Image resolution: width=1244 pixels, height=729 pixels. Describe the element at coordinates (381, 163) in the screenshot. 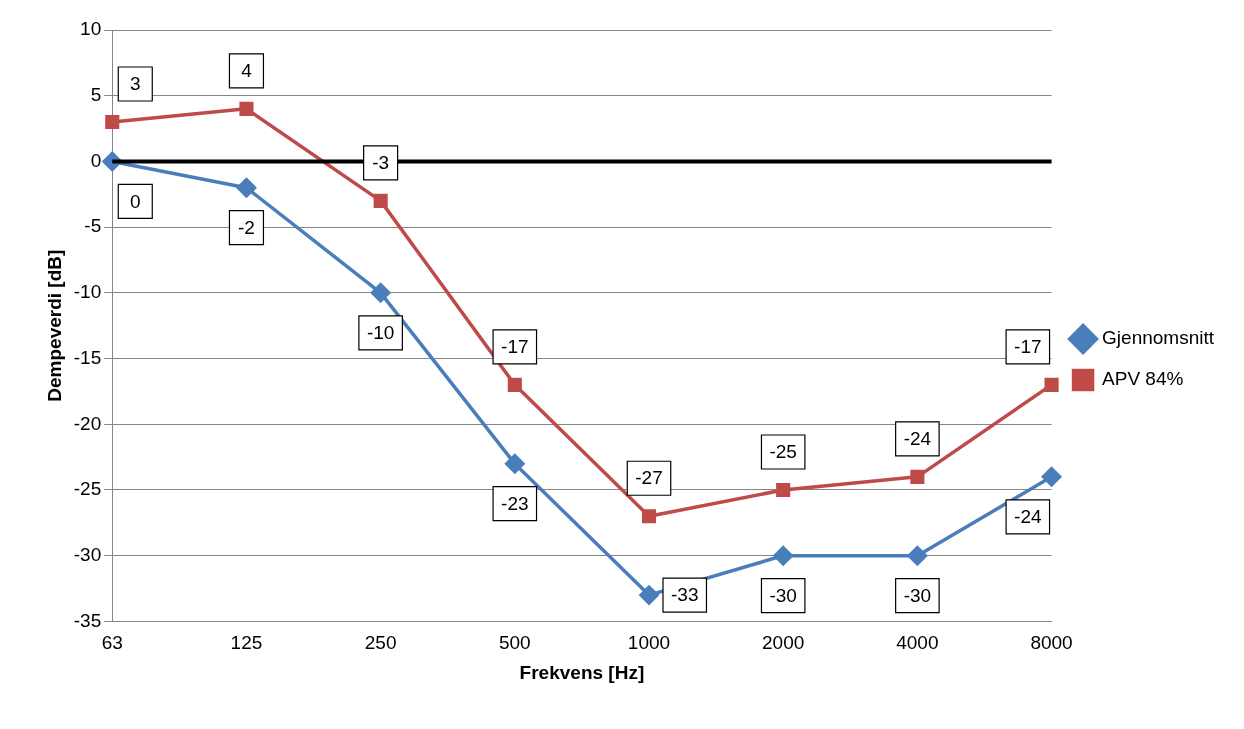

I see `data-label: -3` at that location.